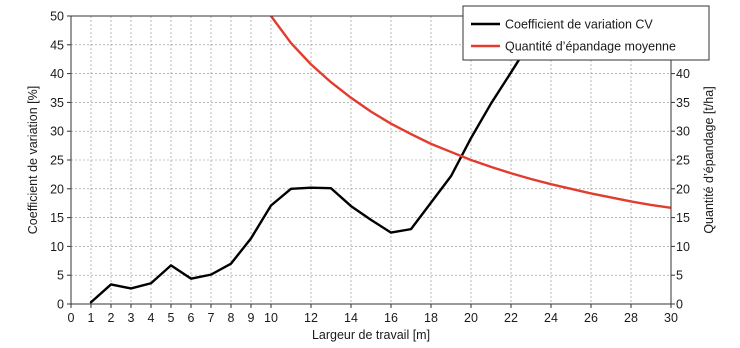 The height and width of the screenshot is (348, 740). Describe the element at coordinates (683, 247) in the screenshot. I see `y2-tick-label: 10` at that location.